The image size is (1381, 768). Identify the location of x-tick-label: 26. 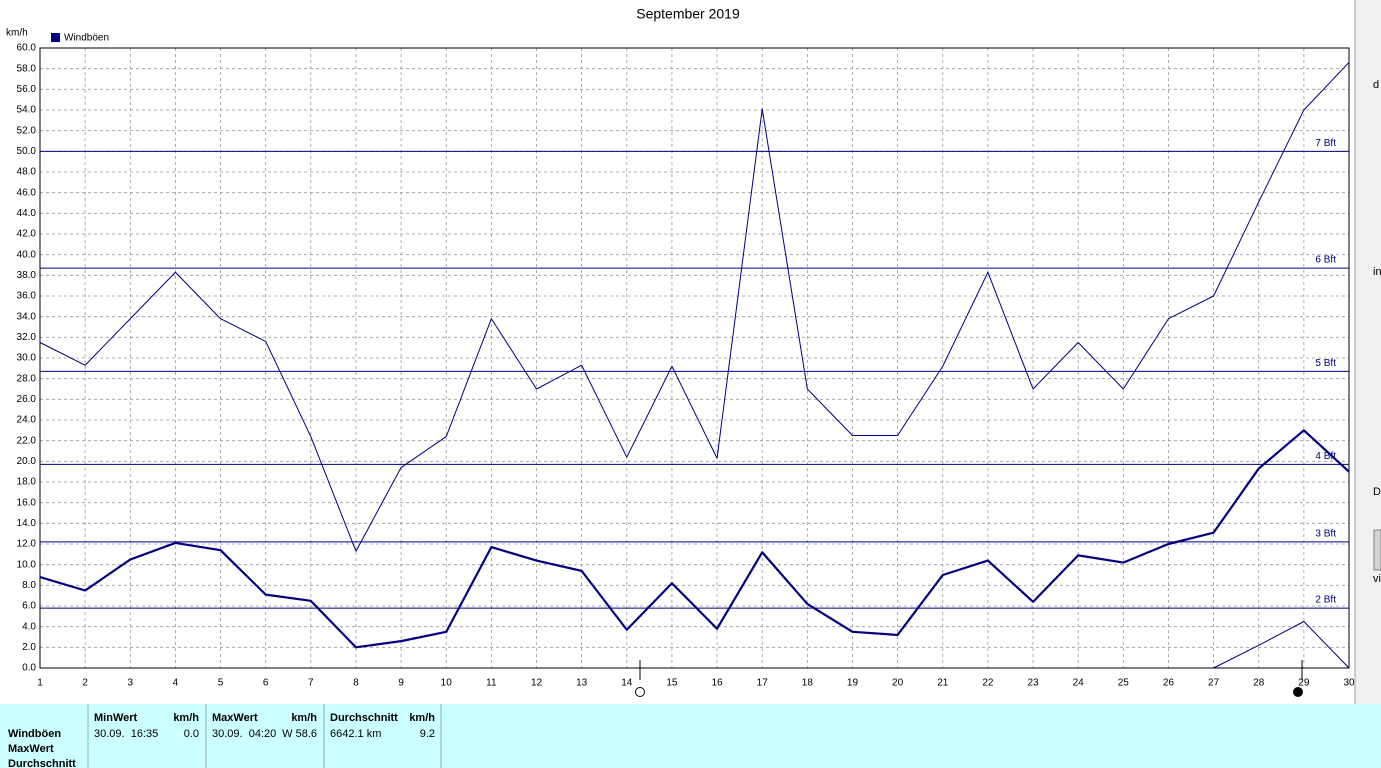
(1169, 683).